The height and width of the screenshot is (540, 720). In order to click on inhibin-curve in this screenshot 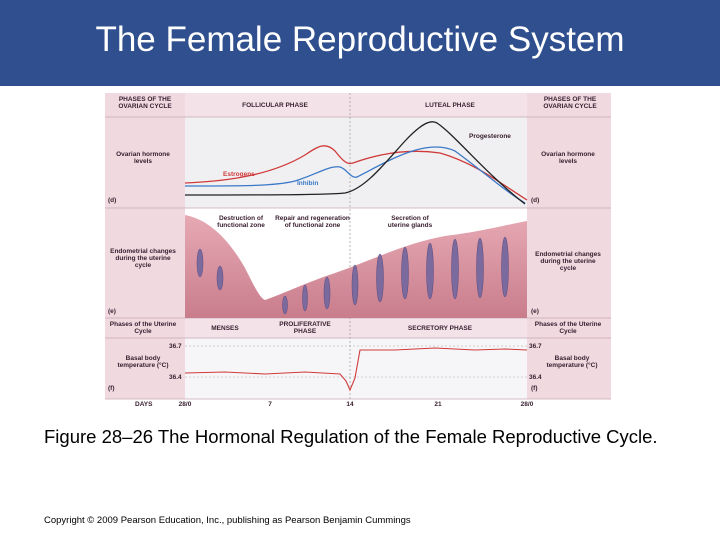, I will do `click(355, 175)`.